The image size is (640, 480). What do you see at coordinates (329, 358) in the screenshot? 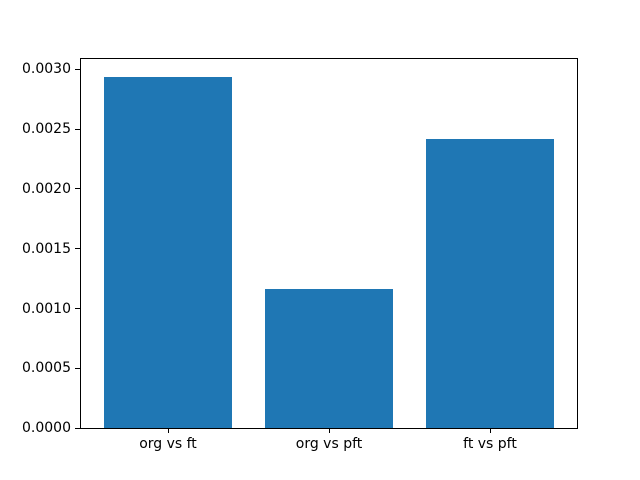
I see `bar-org-vs-pft` at bounding box center [329, 358].